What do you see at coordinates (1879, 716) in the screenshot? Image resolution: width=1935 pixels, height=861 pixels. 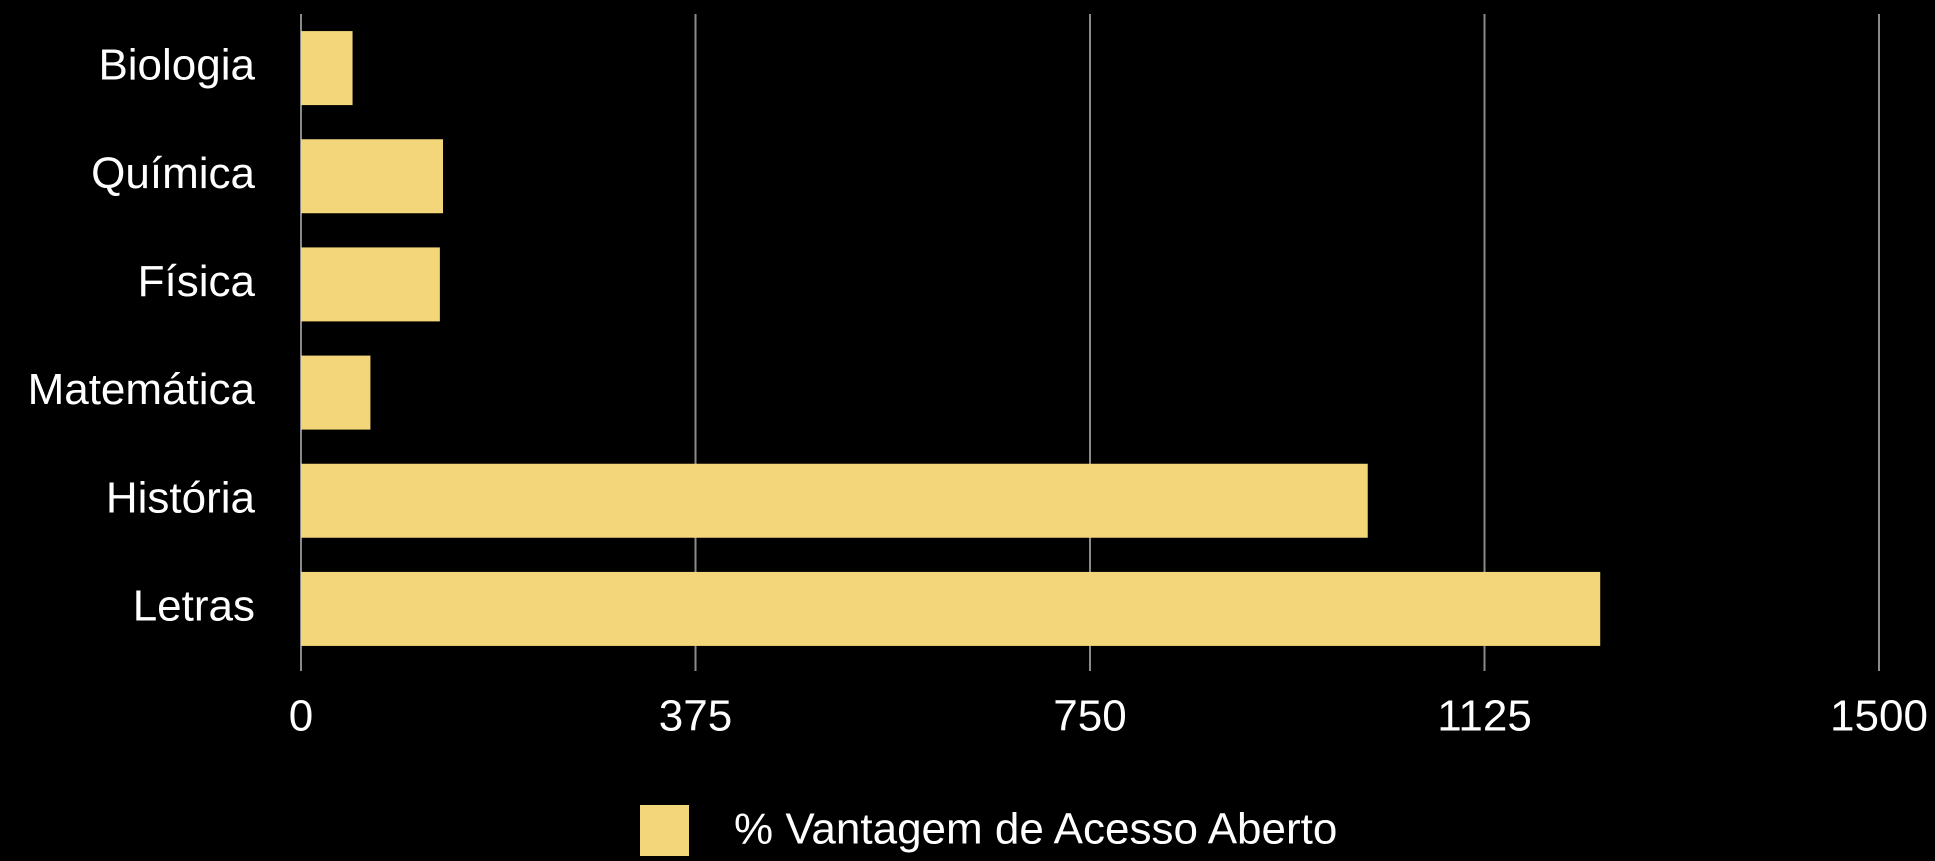 I see `x-tick-label: 1500` at bounding box center [1879, 716].